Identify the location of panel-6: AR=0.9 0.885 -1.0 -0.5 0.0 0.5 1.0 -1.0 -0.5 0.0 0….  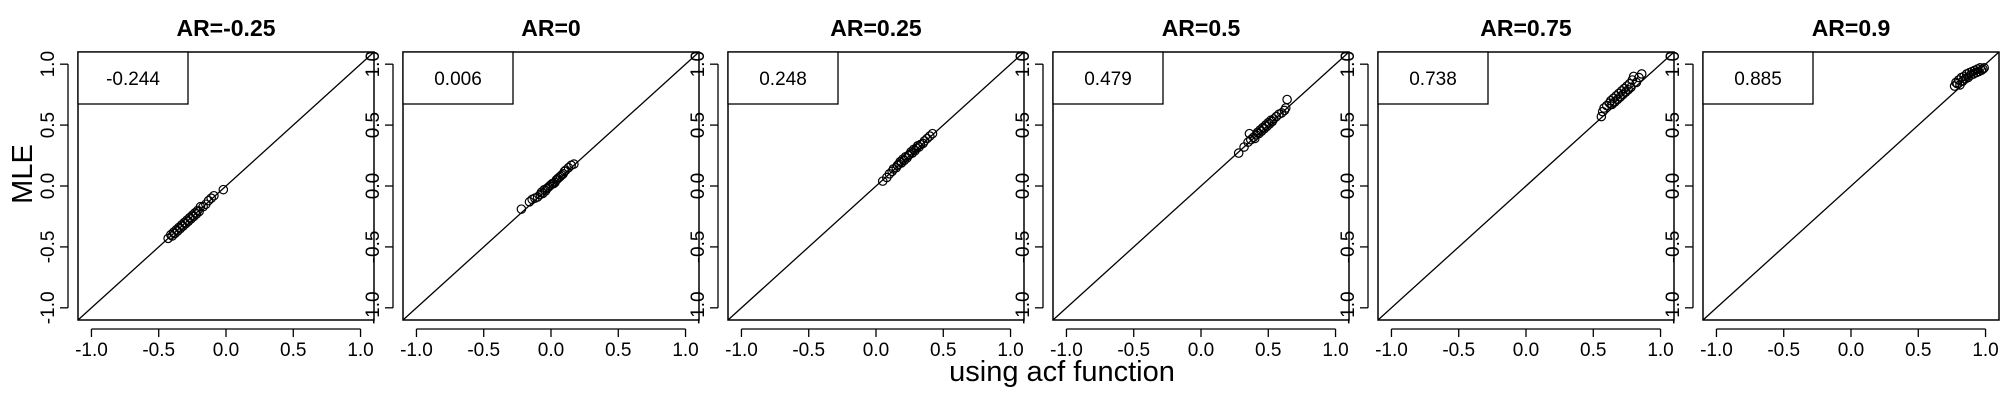
(1831, 188).